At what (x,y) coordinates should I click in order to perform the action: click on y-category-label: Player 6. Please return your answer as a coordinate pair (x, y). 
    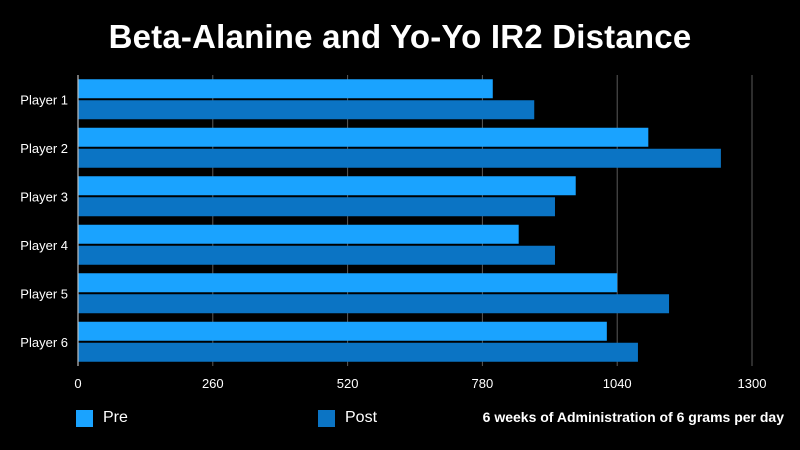
    Looking at the image, I should click on (44, 342).